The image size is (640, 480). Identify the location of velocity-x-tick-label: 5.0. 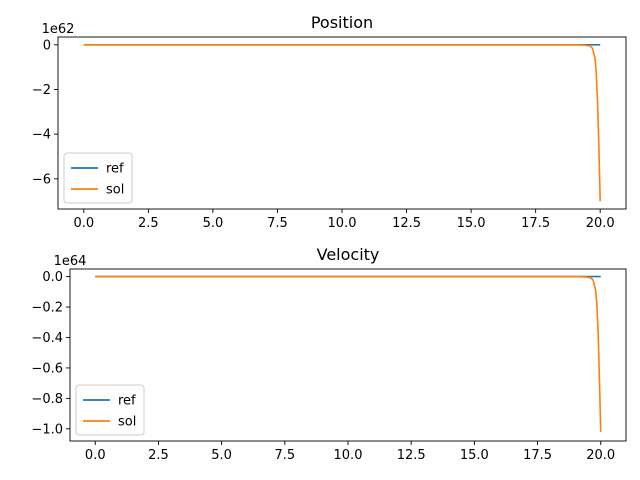
(221, 455).